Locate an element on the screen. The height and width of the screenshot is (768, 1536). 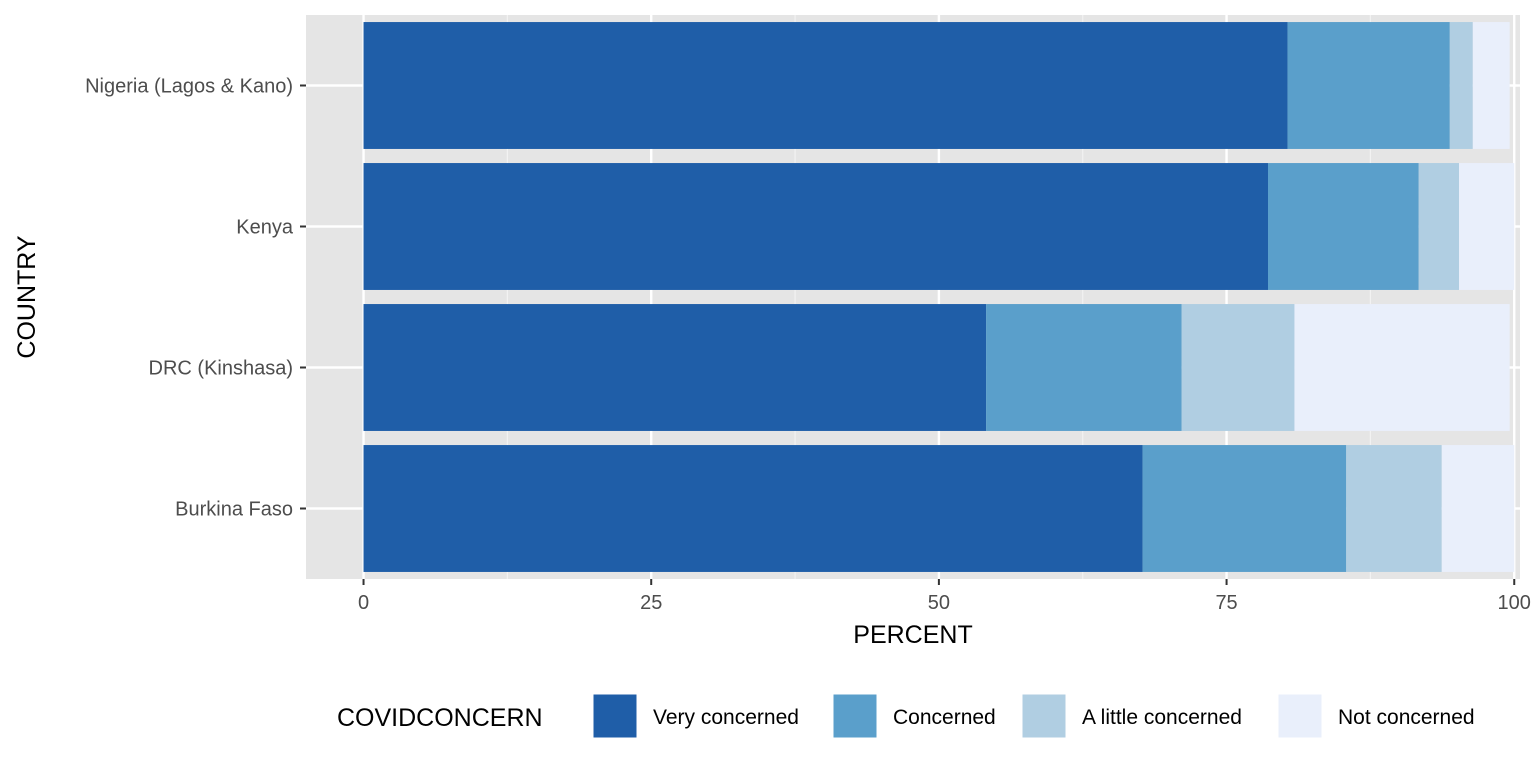
y-tick-label: DRC (Kinshasa) is located at coordinates (221, 369).